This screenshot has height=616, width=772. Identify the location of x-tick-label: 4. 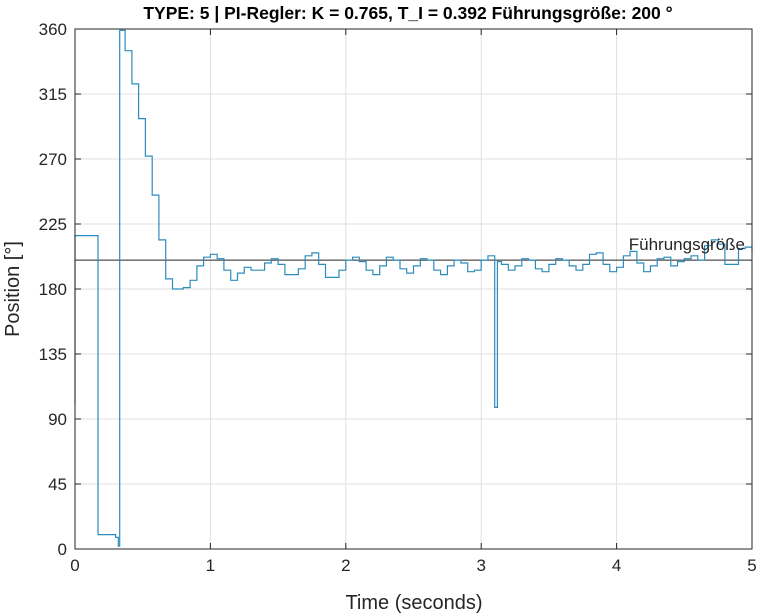
(616, 565).